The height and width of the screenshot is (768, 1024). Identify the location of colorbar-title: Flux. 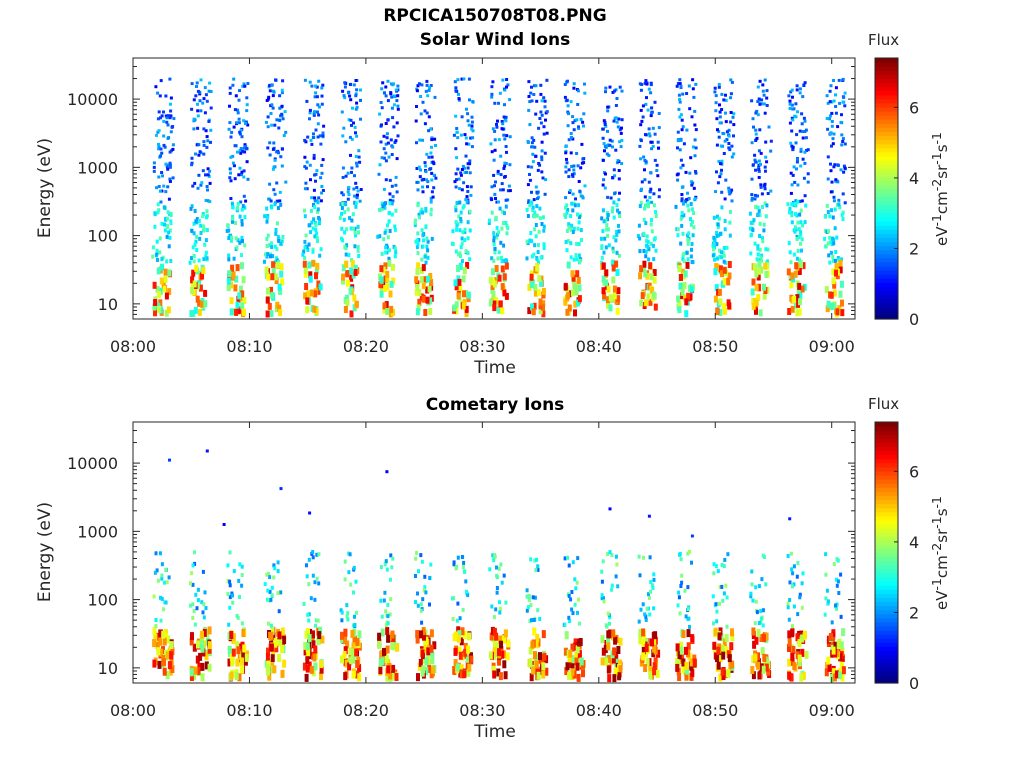
(884, 40).